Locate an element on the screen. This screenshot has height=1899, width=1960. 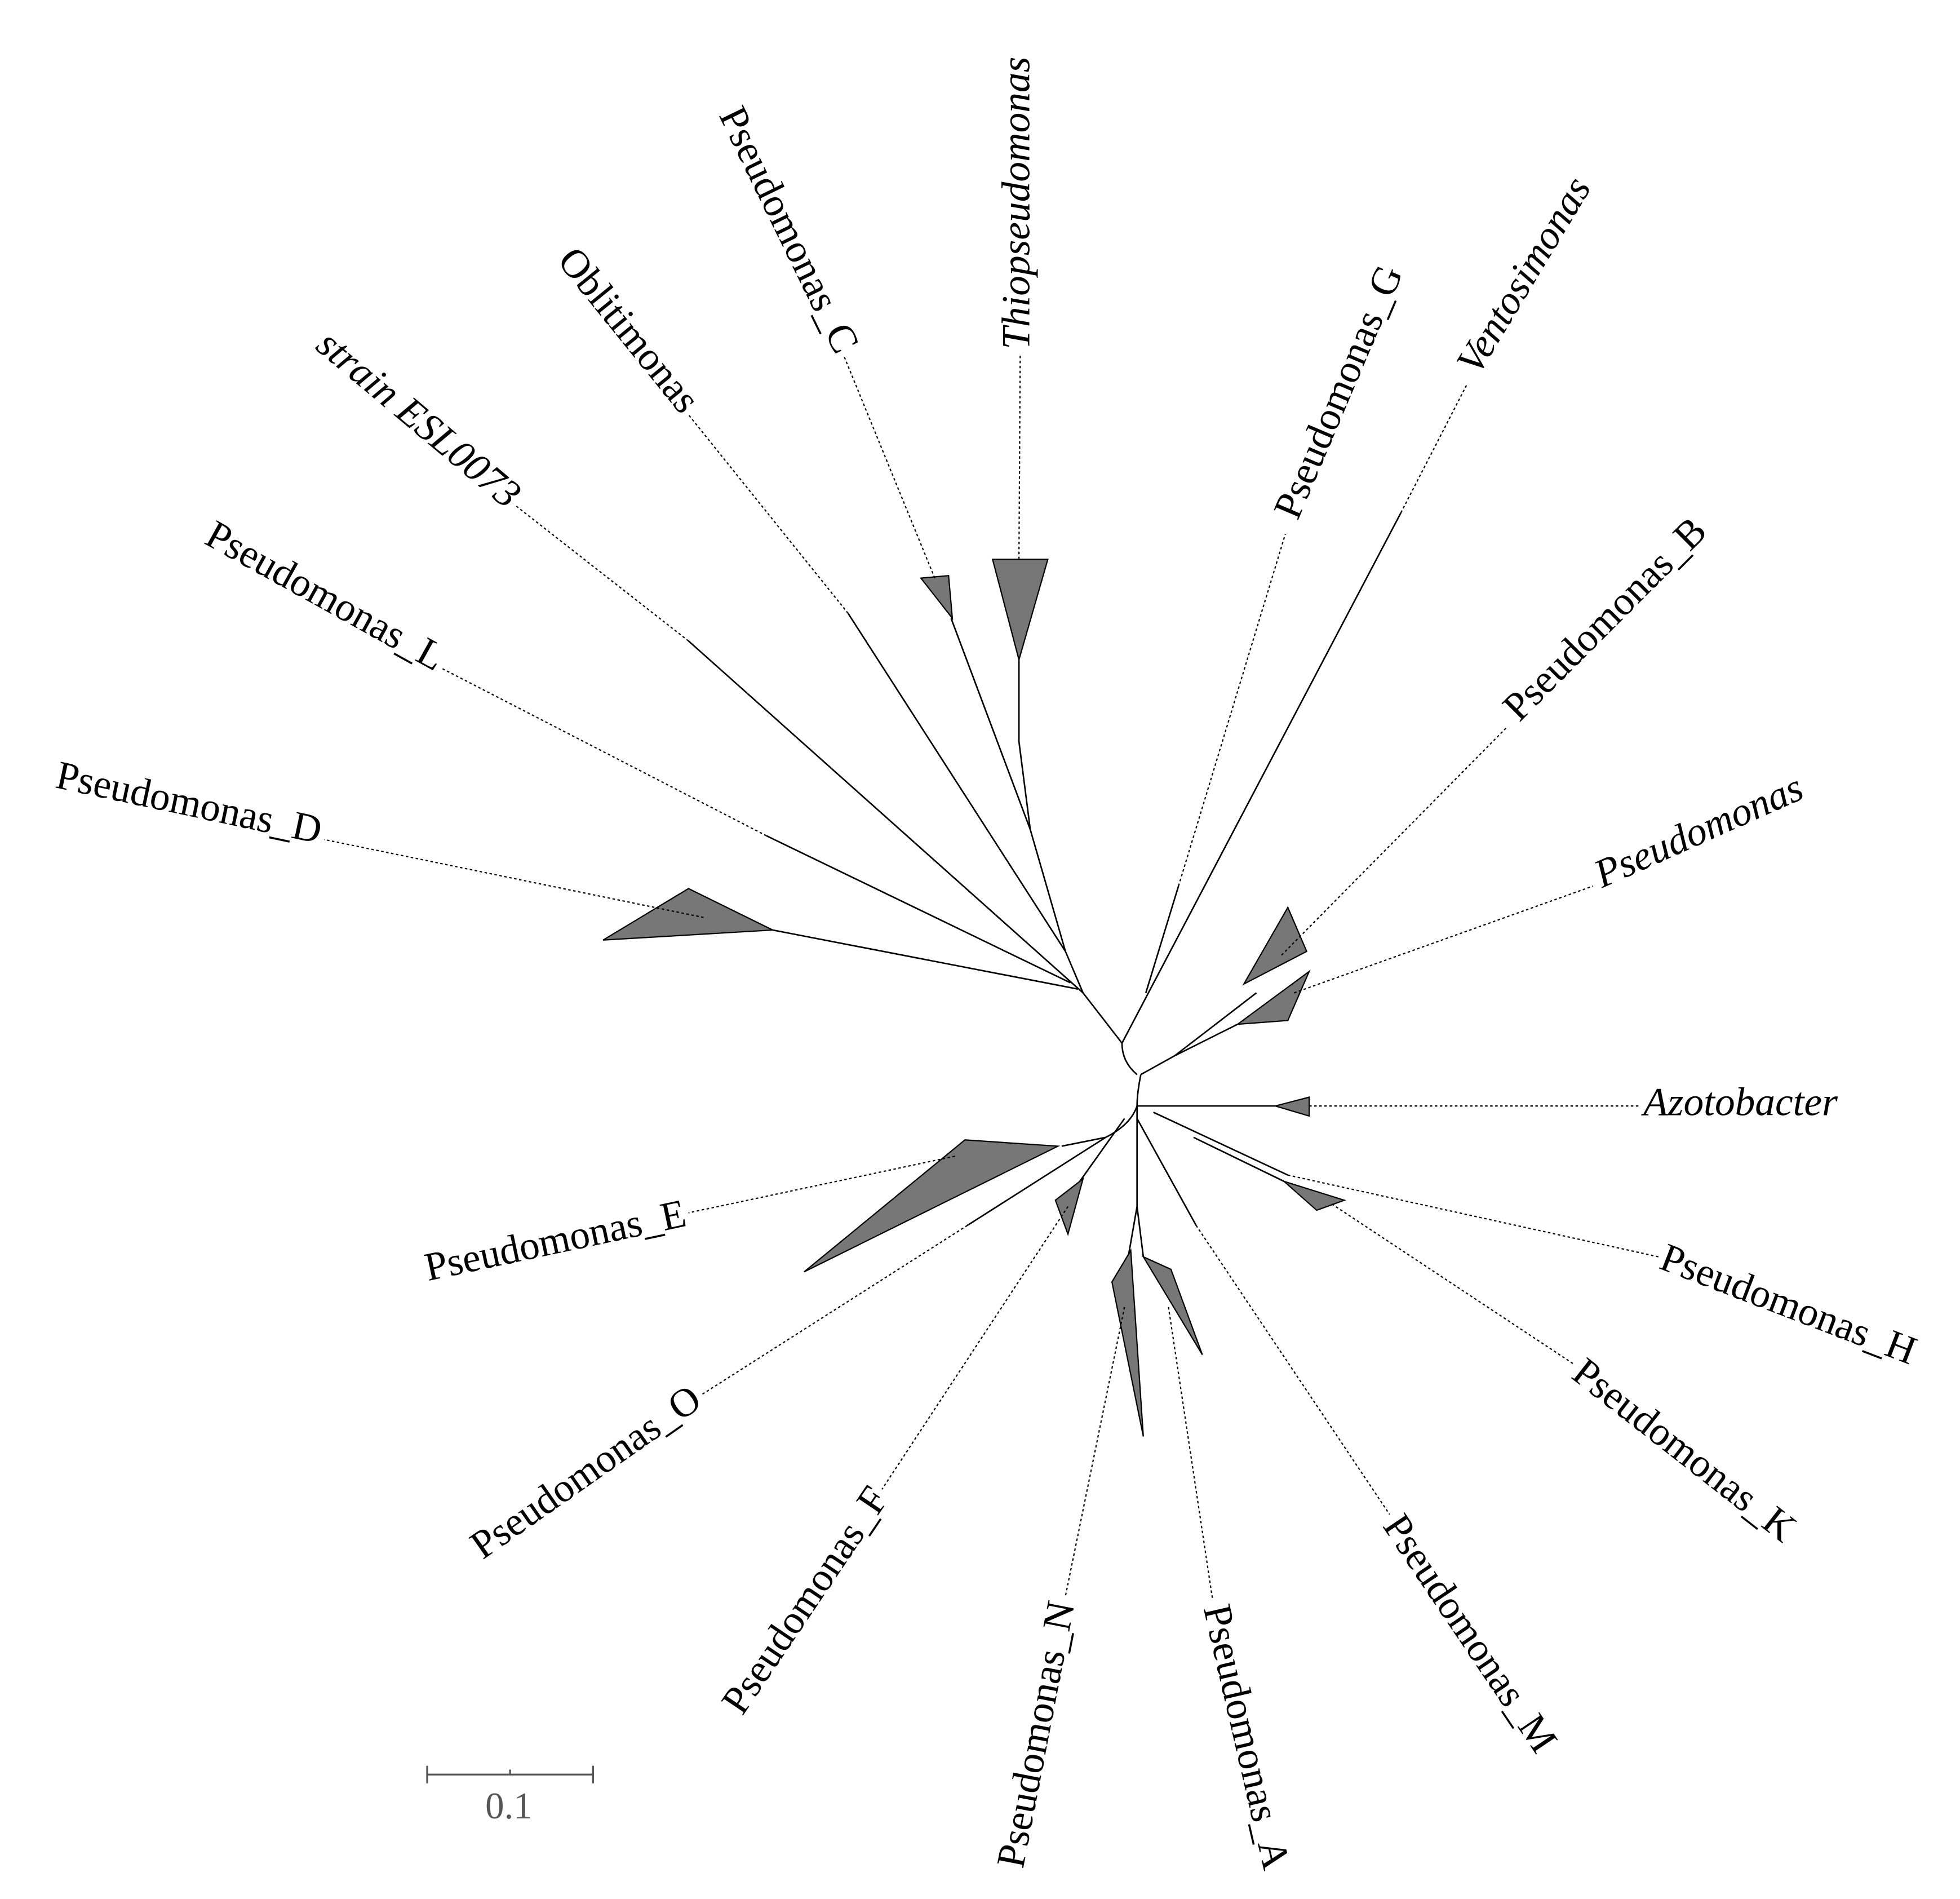
taxon-label: Pseudomonas_F is located at coordinates (805, 1600).